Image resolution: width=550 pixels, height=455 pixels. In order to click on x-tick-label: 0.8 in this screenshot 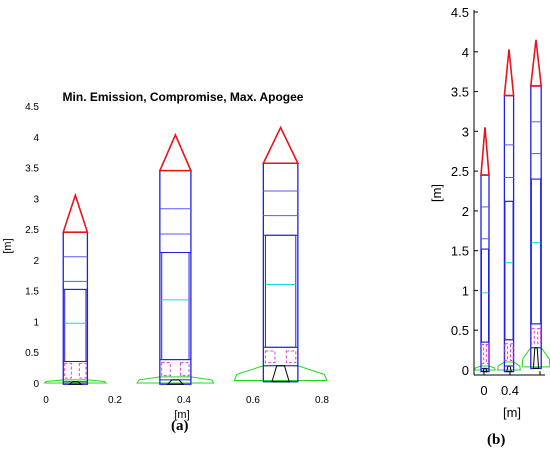, I will do `click(322, 400)`.